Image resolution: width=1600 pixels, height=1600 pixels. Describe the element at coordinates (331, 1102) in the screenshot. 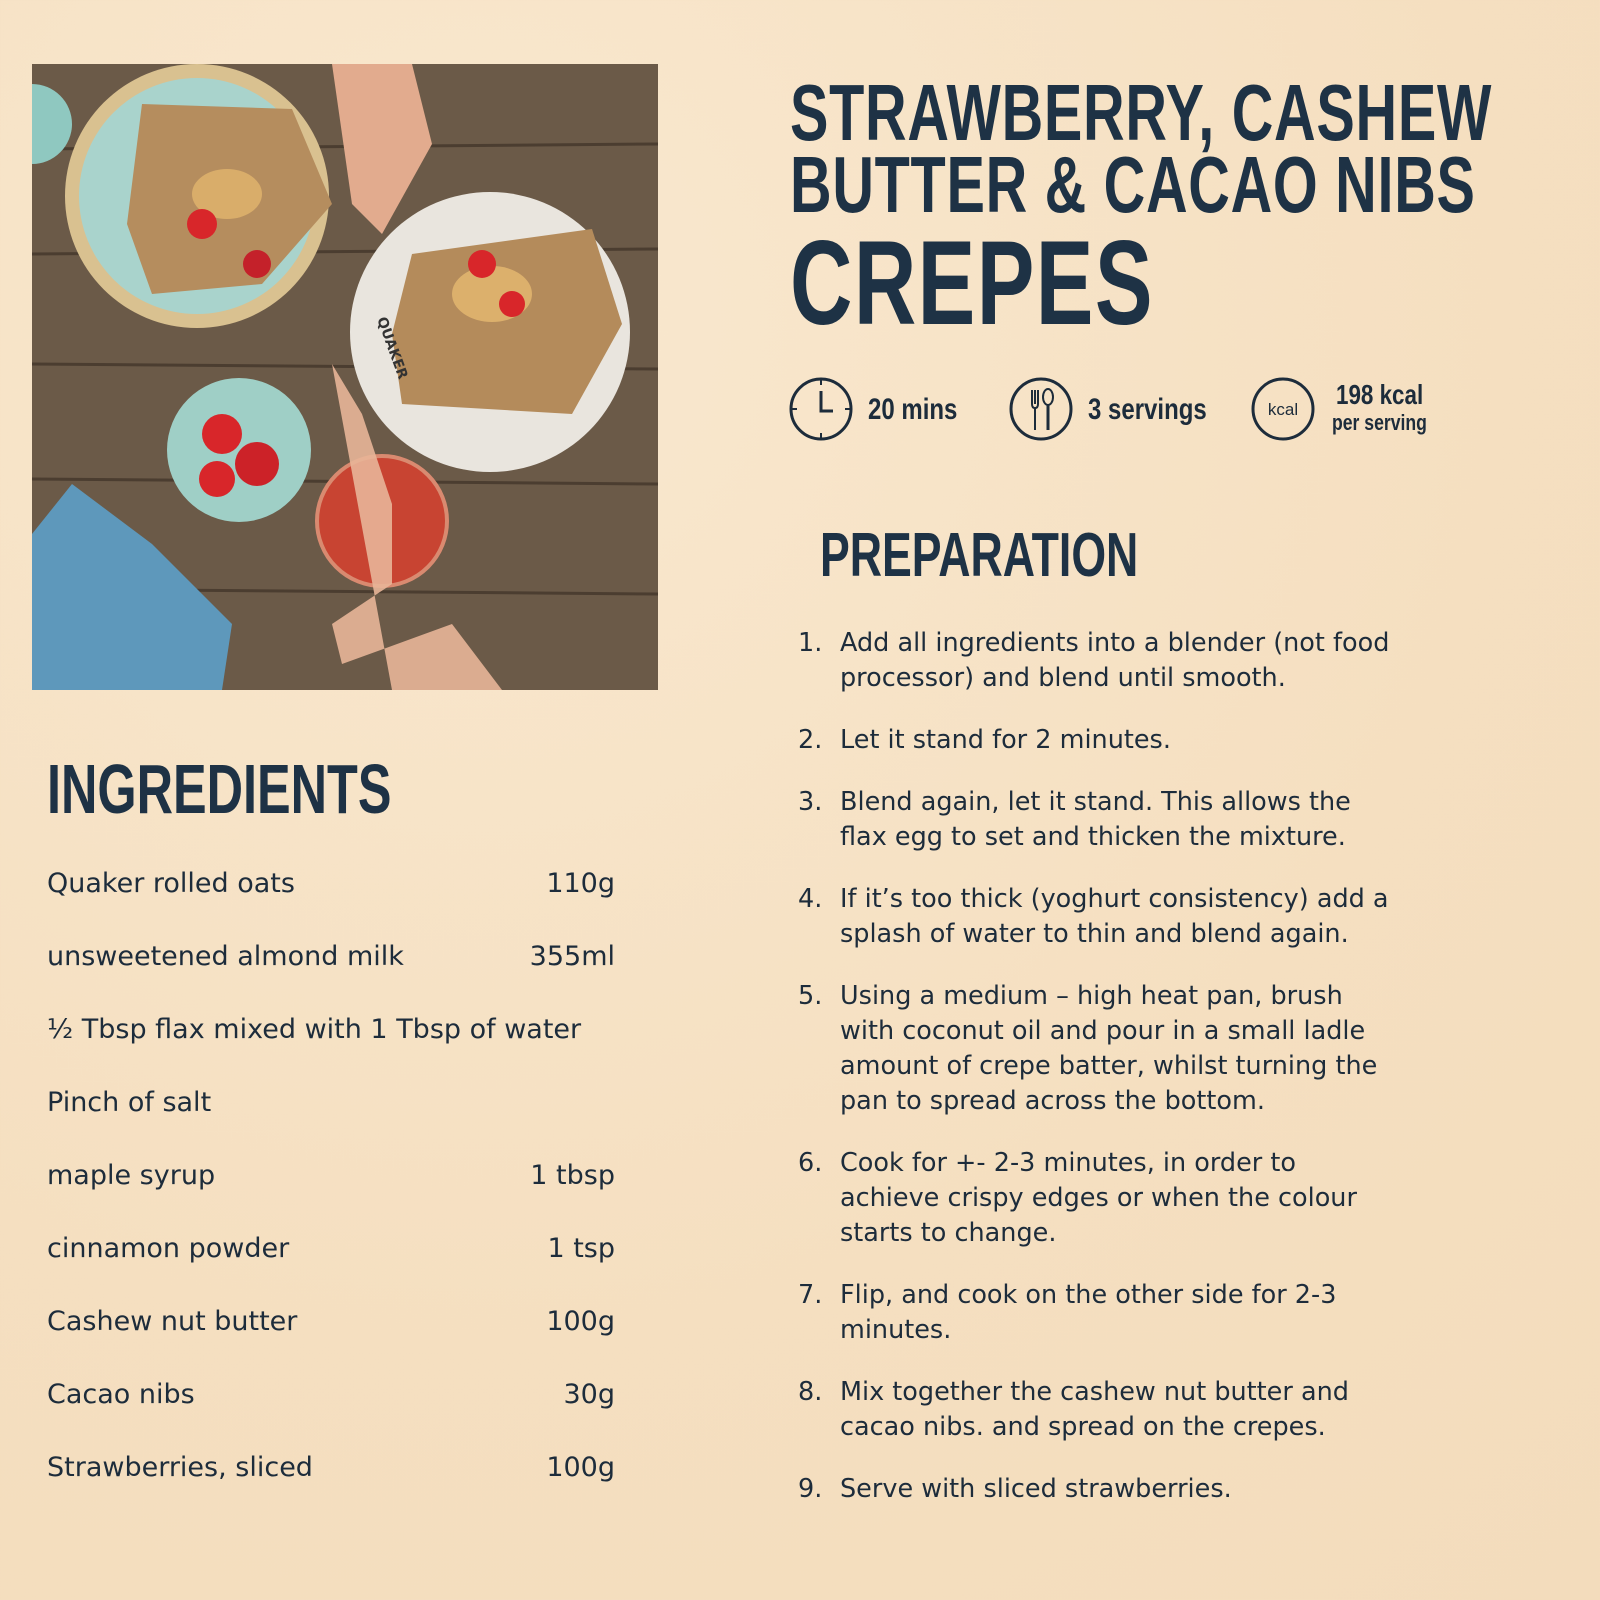

I see `ingredient-row: Pinch of salt` at that location.